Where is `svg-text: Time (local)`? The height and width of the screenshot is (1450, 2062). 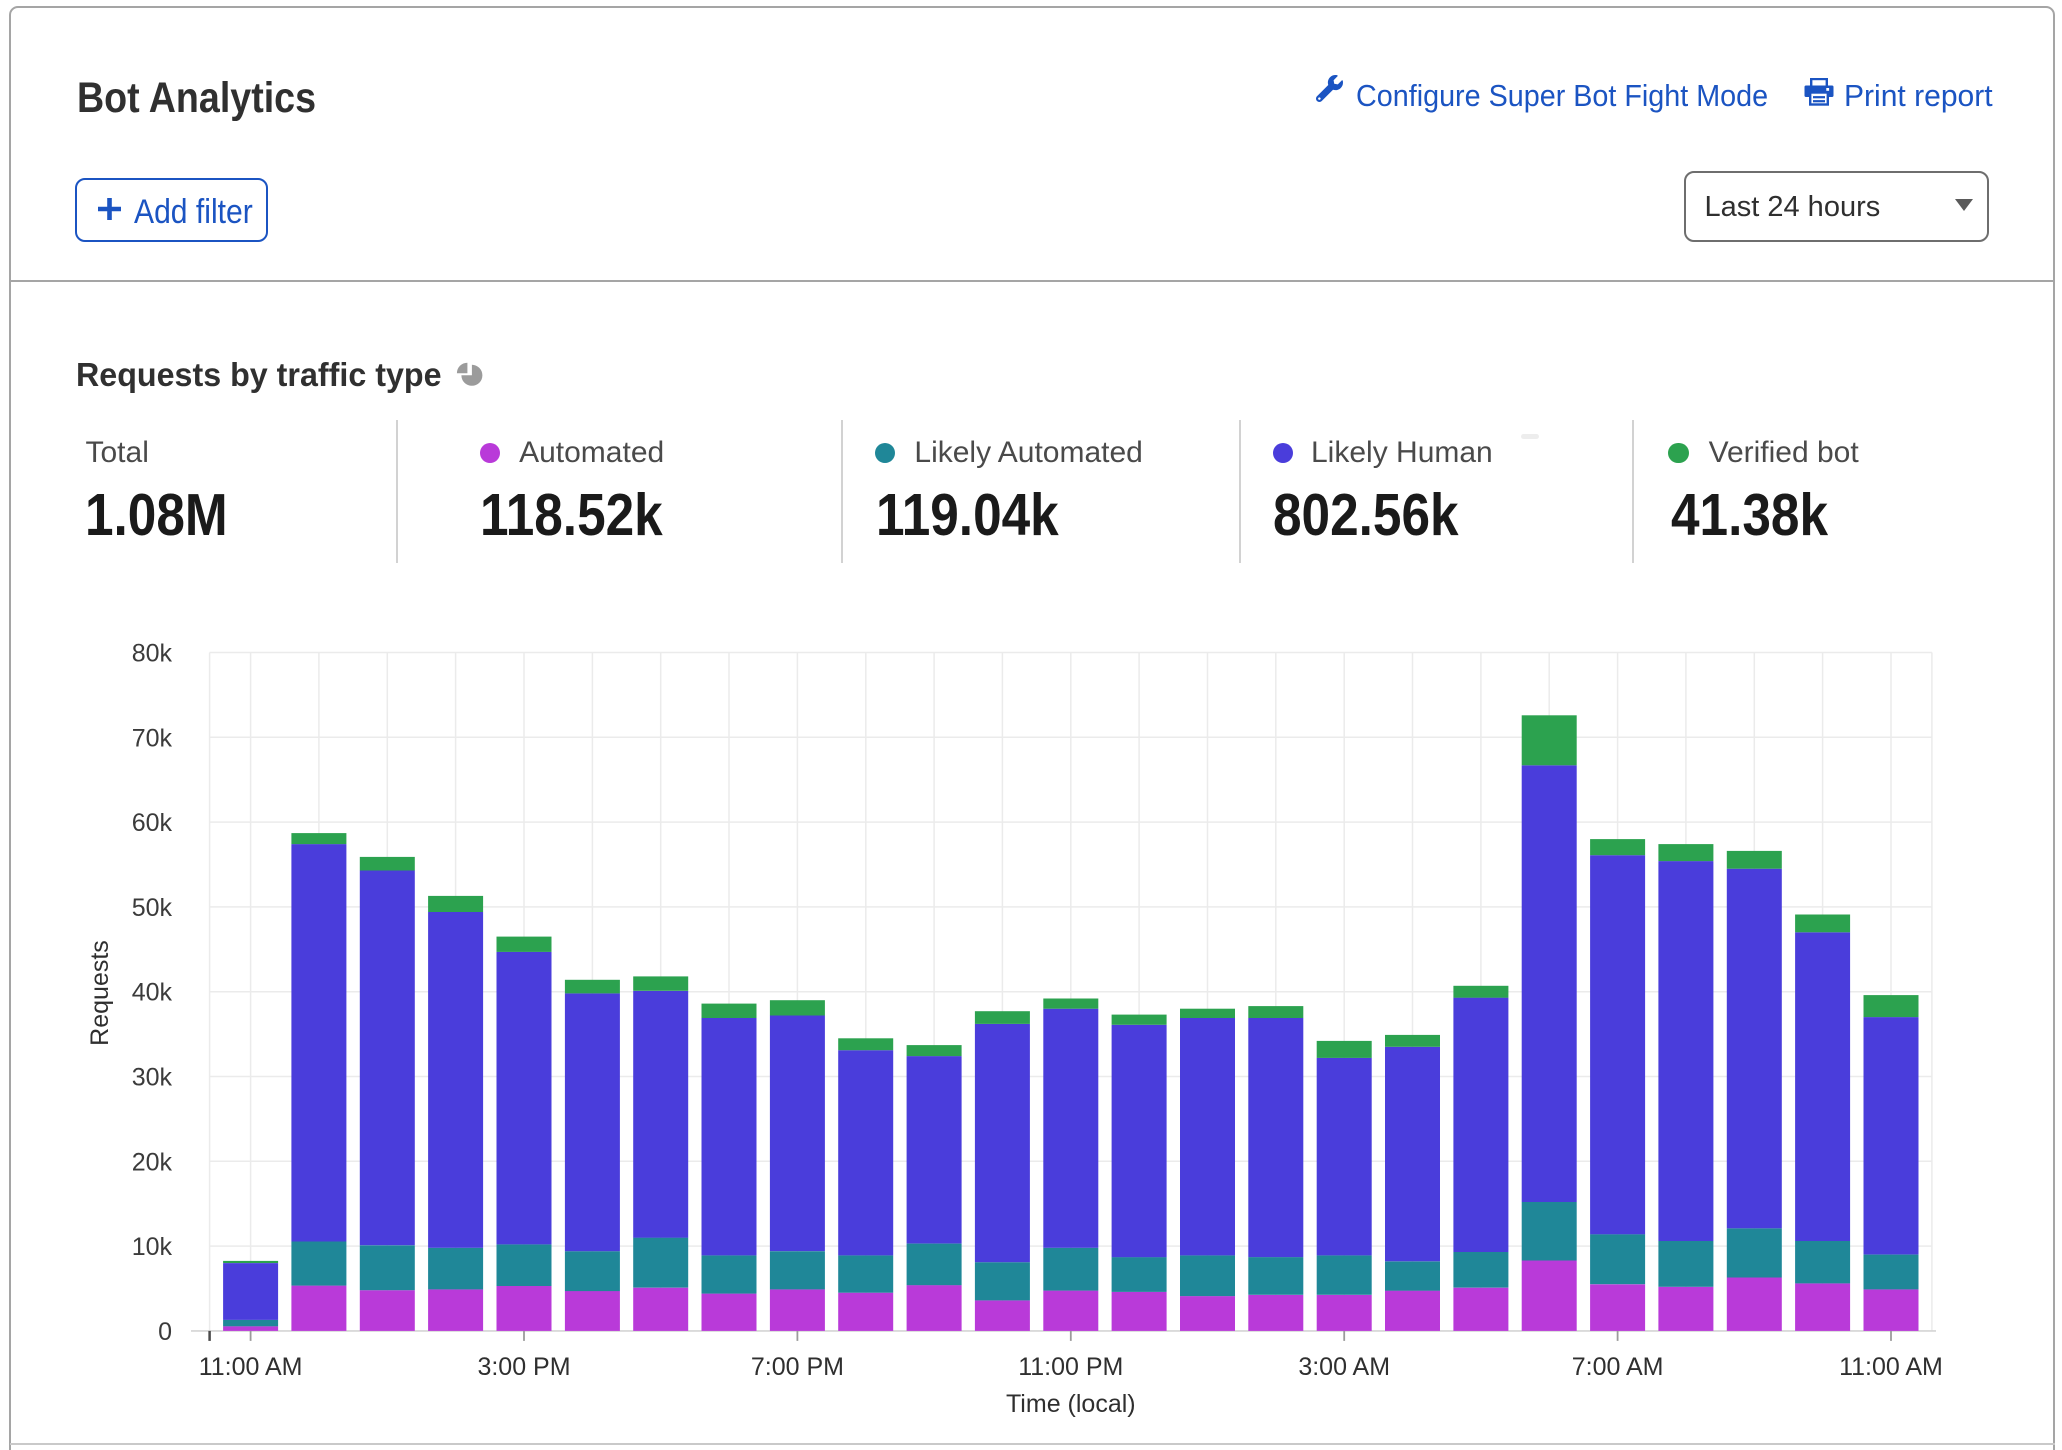 svg-text: Time (local) is located at coordinates (1071, 1404).